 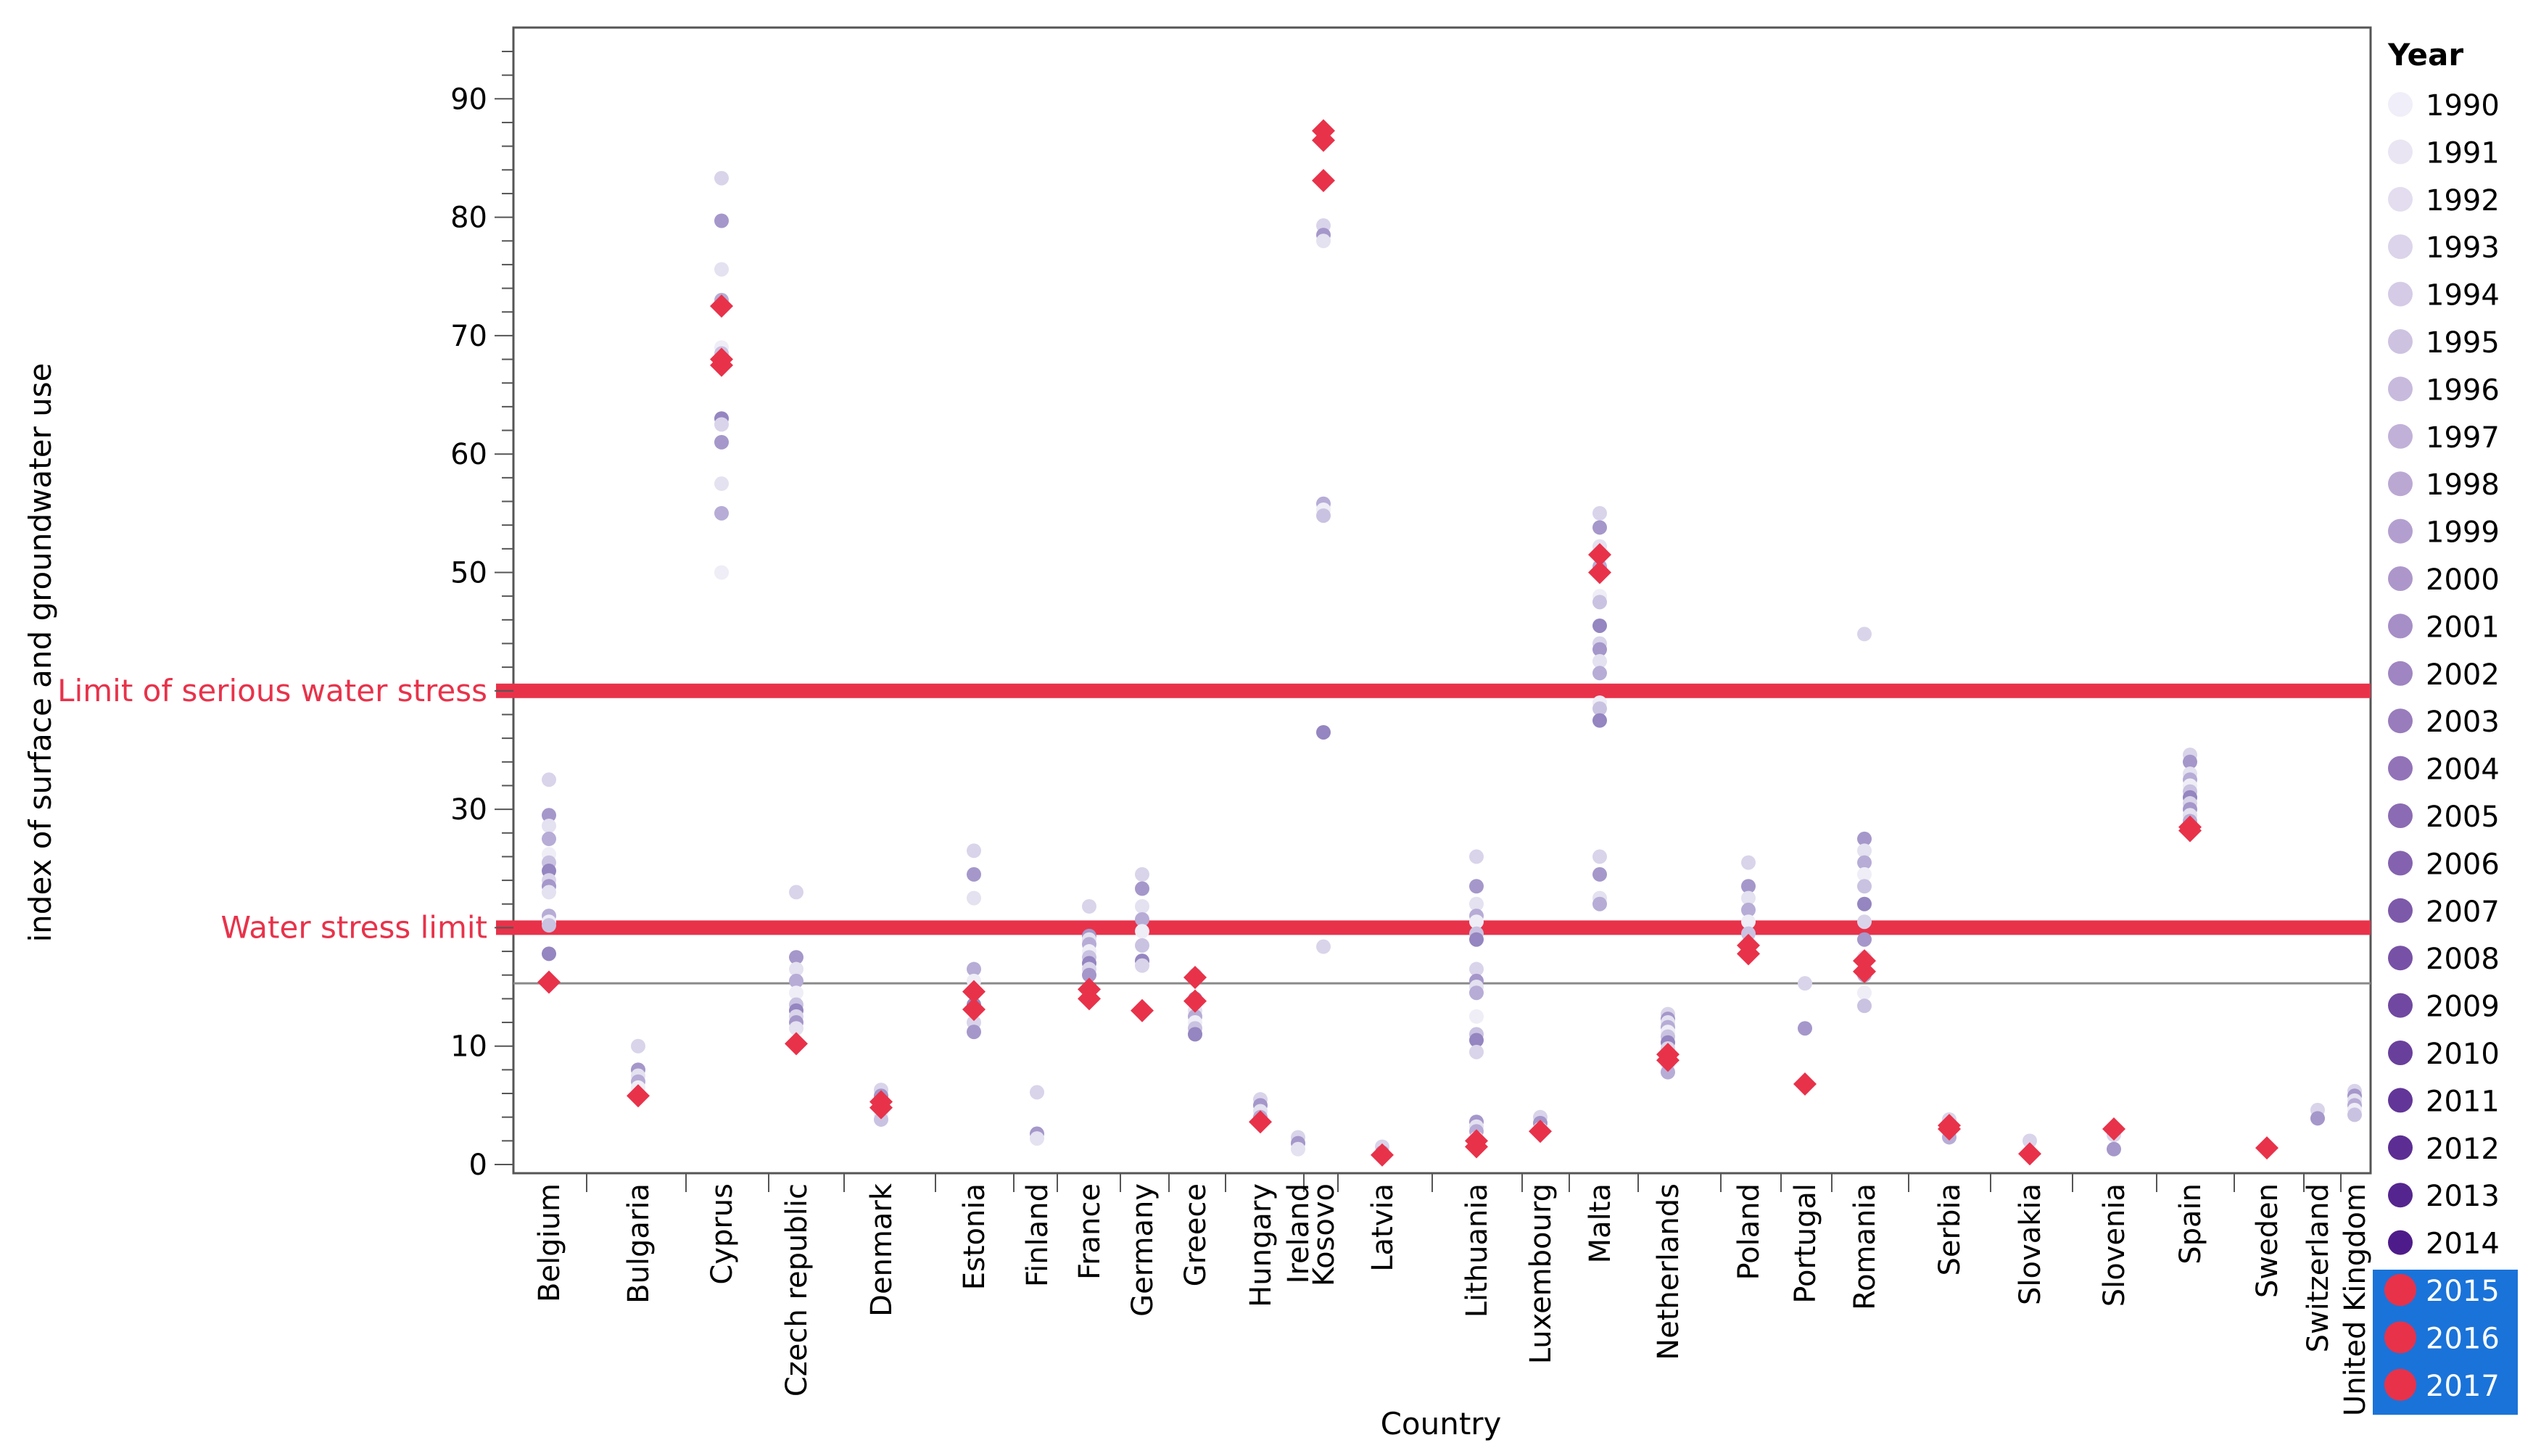 What do you see at coordinates (468, 218) in the screenshot?
I see `y-tick-label: 80` at bounding box center [468, 218].